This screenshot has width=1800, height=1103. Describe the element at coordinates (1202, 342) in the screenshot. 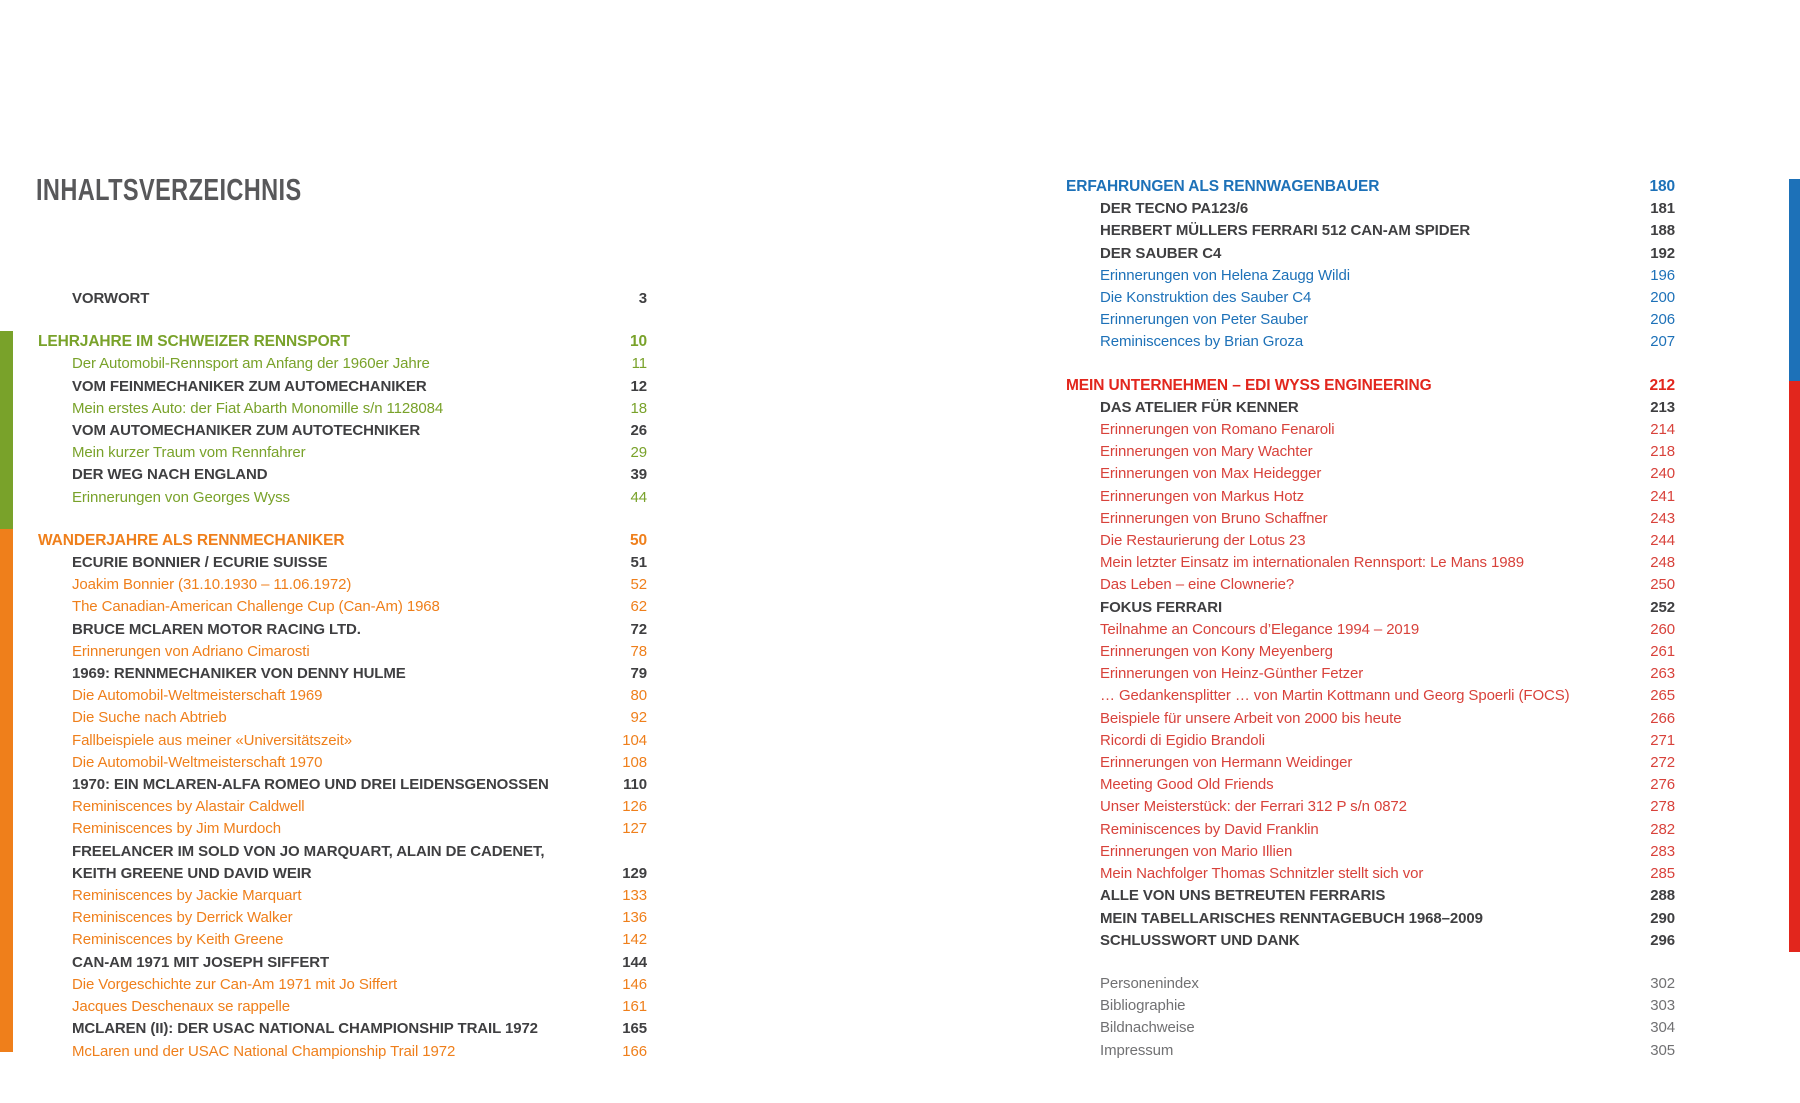

I see `toc-entry-label: Reminiscences by Brian Groza` at that location.